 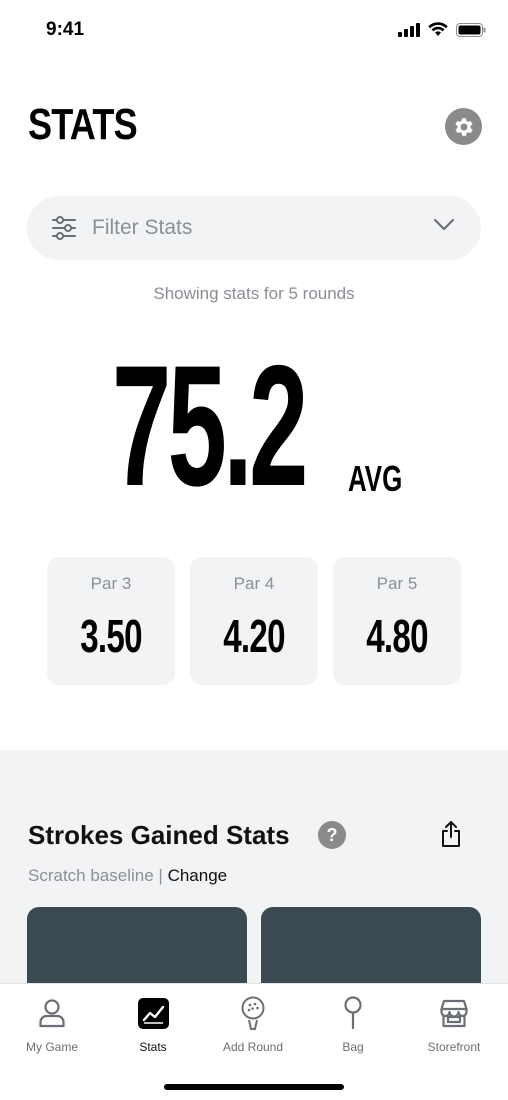 What do you see at coordinates (91, 875) in the screenshot?
I see `baseline-label: Scratch baseline` at bounding box center [91, 875].